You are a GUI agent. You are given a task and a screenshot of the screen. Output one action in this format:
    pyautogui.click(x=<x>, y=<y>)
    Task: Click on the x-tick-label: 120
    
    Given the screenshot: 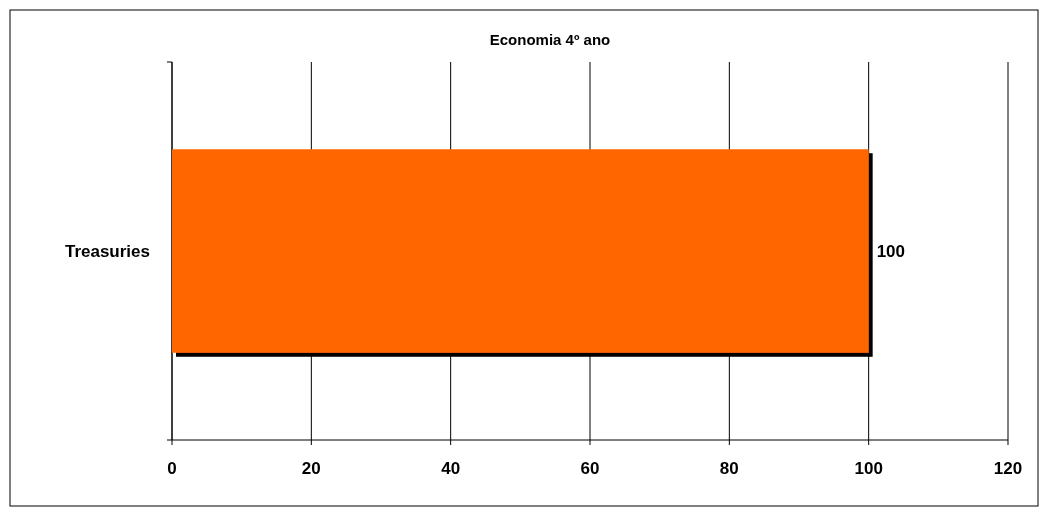 What is the action you would take?
    pyautogui.click(x=1008, y=468)
    